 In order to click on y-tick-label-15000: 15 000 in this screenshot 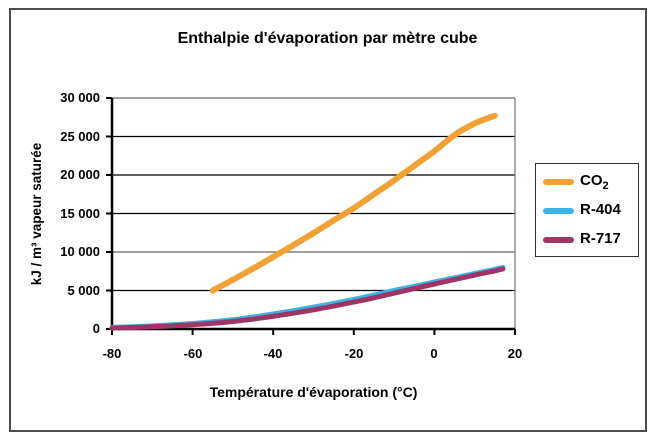, I will do `click(80, 213)`.